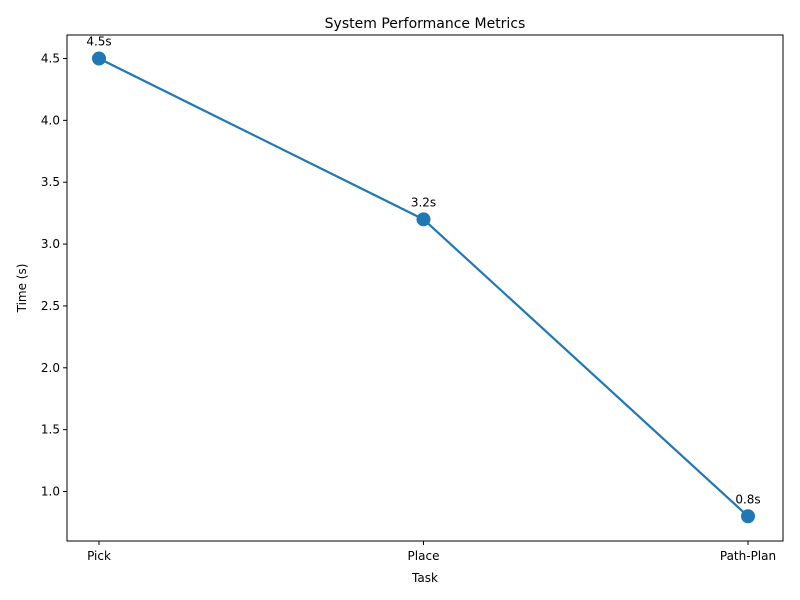  I want to click on y-tick-label: 3.5, so click(50, 182).